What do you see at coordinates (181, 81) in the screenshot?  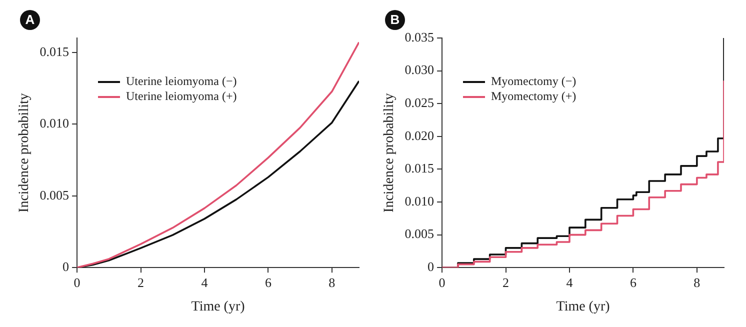 I see `legend-label: Uterine leiomyoma (−)` at bounding box center [181, 81].